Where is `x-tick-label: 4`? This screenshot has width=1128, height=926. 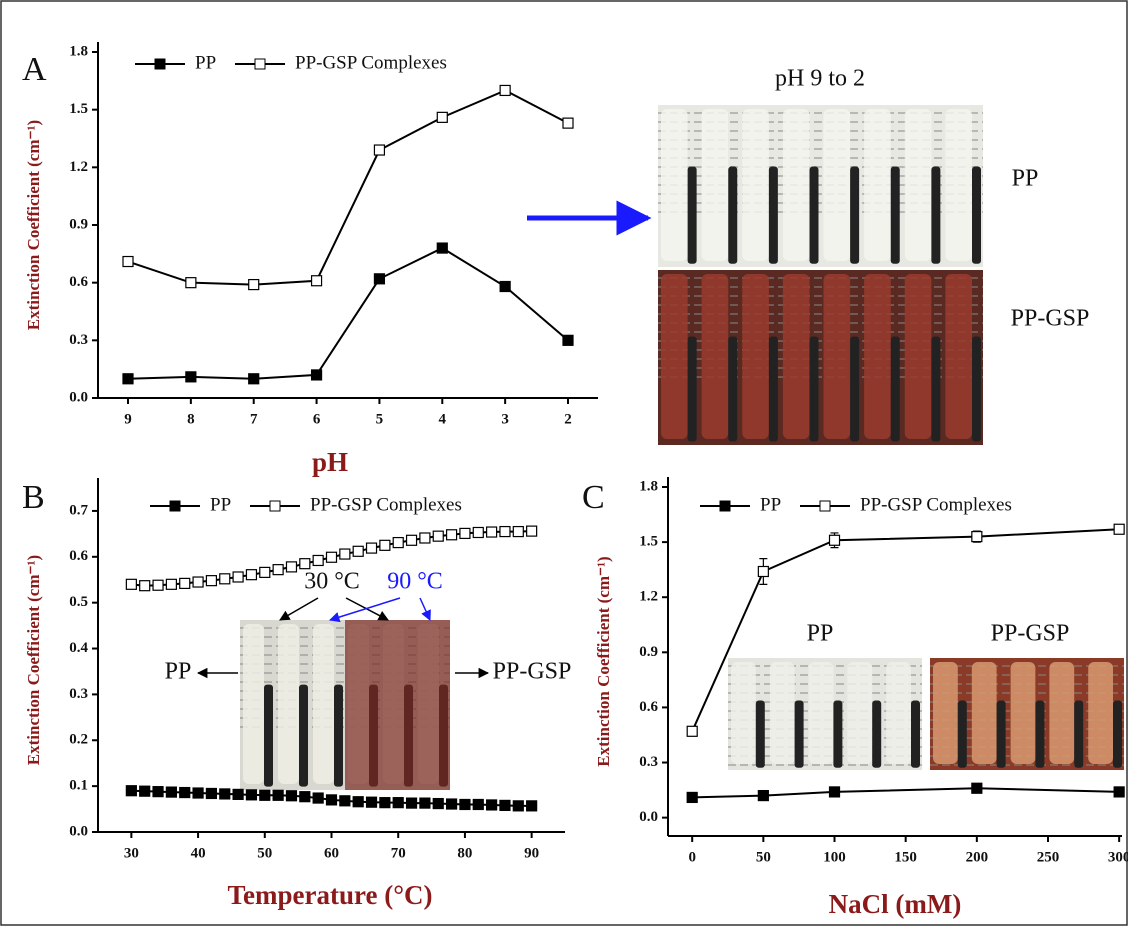
x-tick-label: 4 is located at coordinates (443, 419).